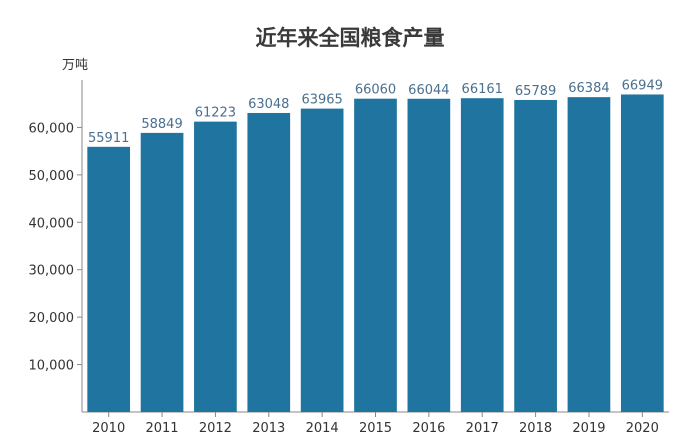 The image size is (700, 445). What do you see at coordinates (268, 428) in the screenshot?
I see `x-tick-label: 2013` at bounding box center [268, 428].